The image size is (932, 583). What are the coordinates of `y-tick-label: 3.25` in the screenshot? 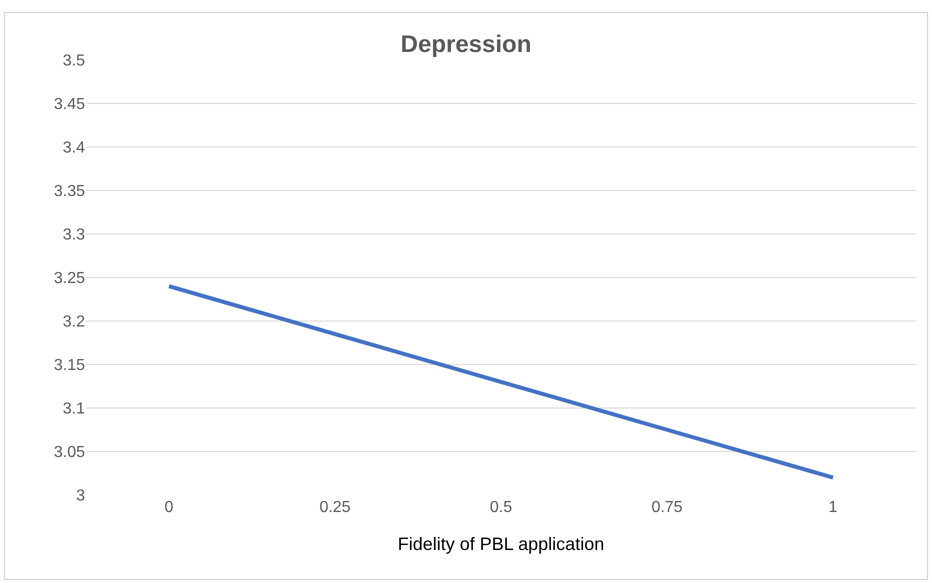 It's located at (70, 279).